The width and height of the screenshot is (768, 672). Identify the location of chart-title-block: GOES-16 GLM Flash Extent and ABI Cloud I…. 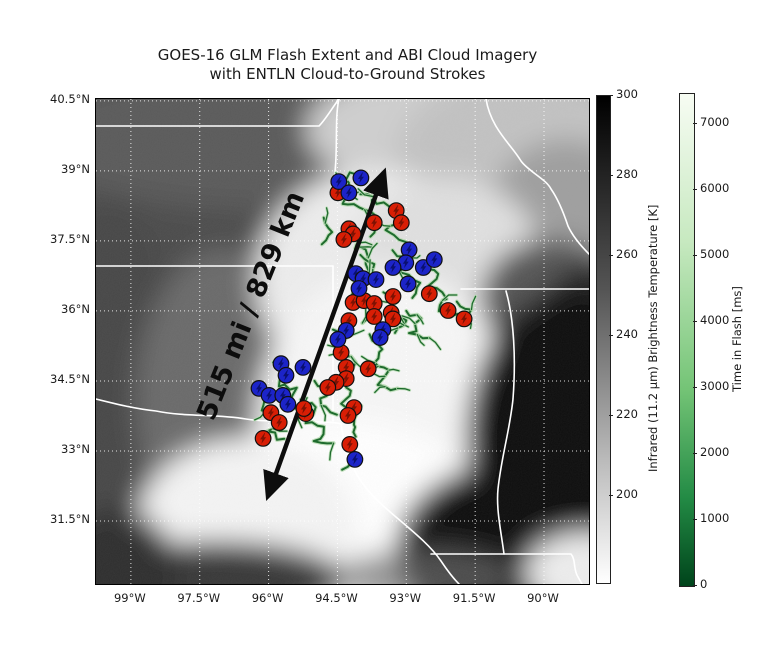
(347, 65).